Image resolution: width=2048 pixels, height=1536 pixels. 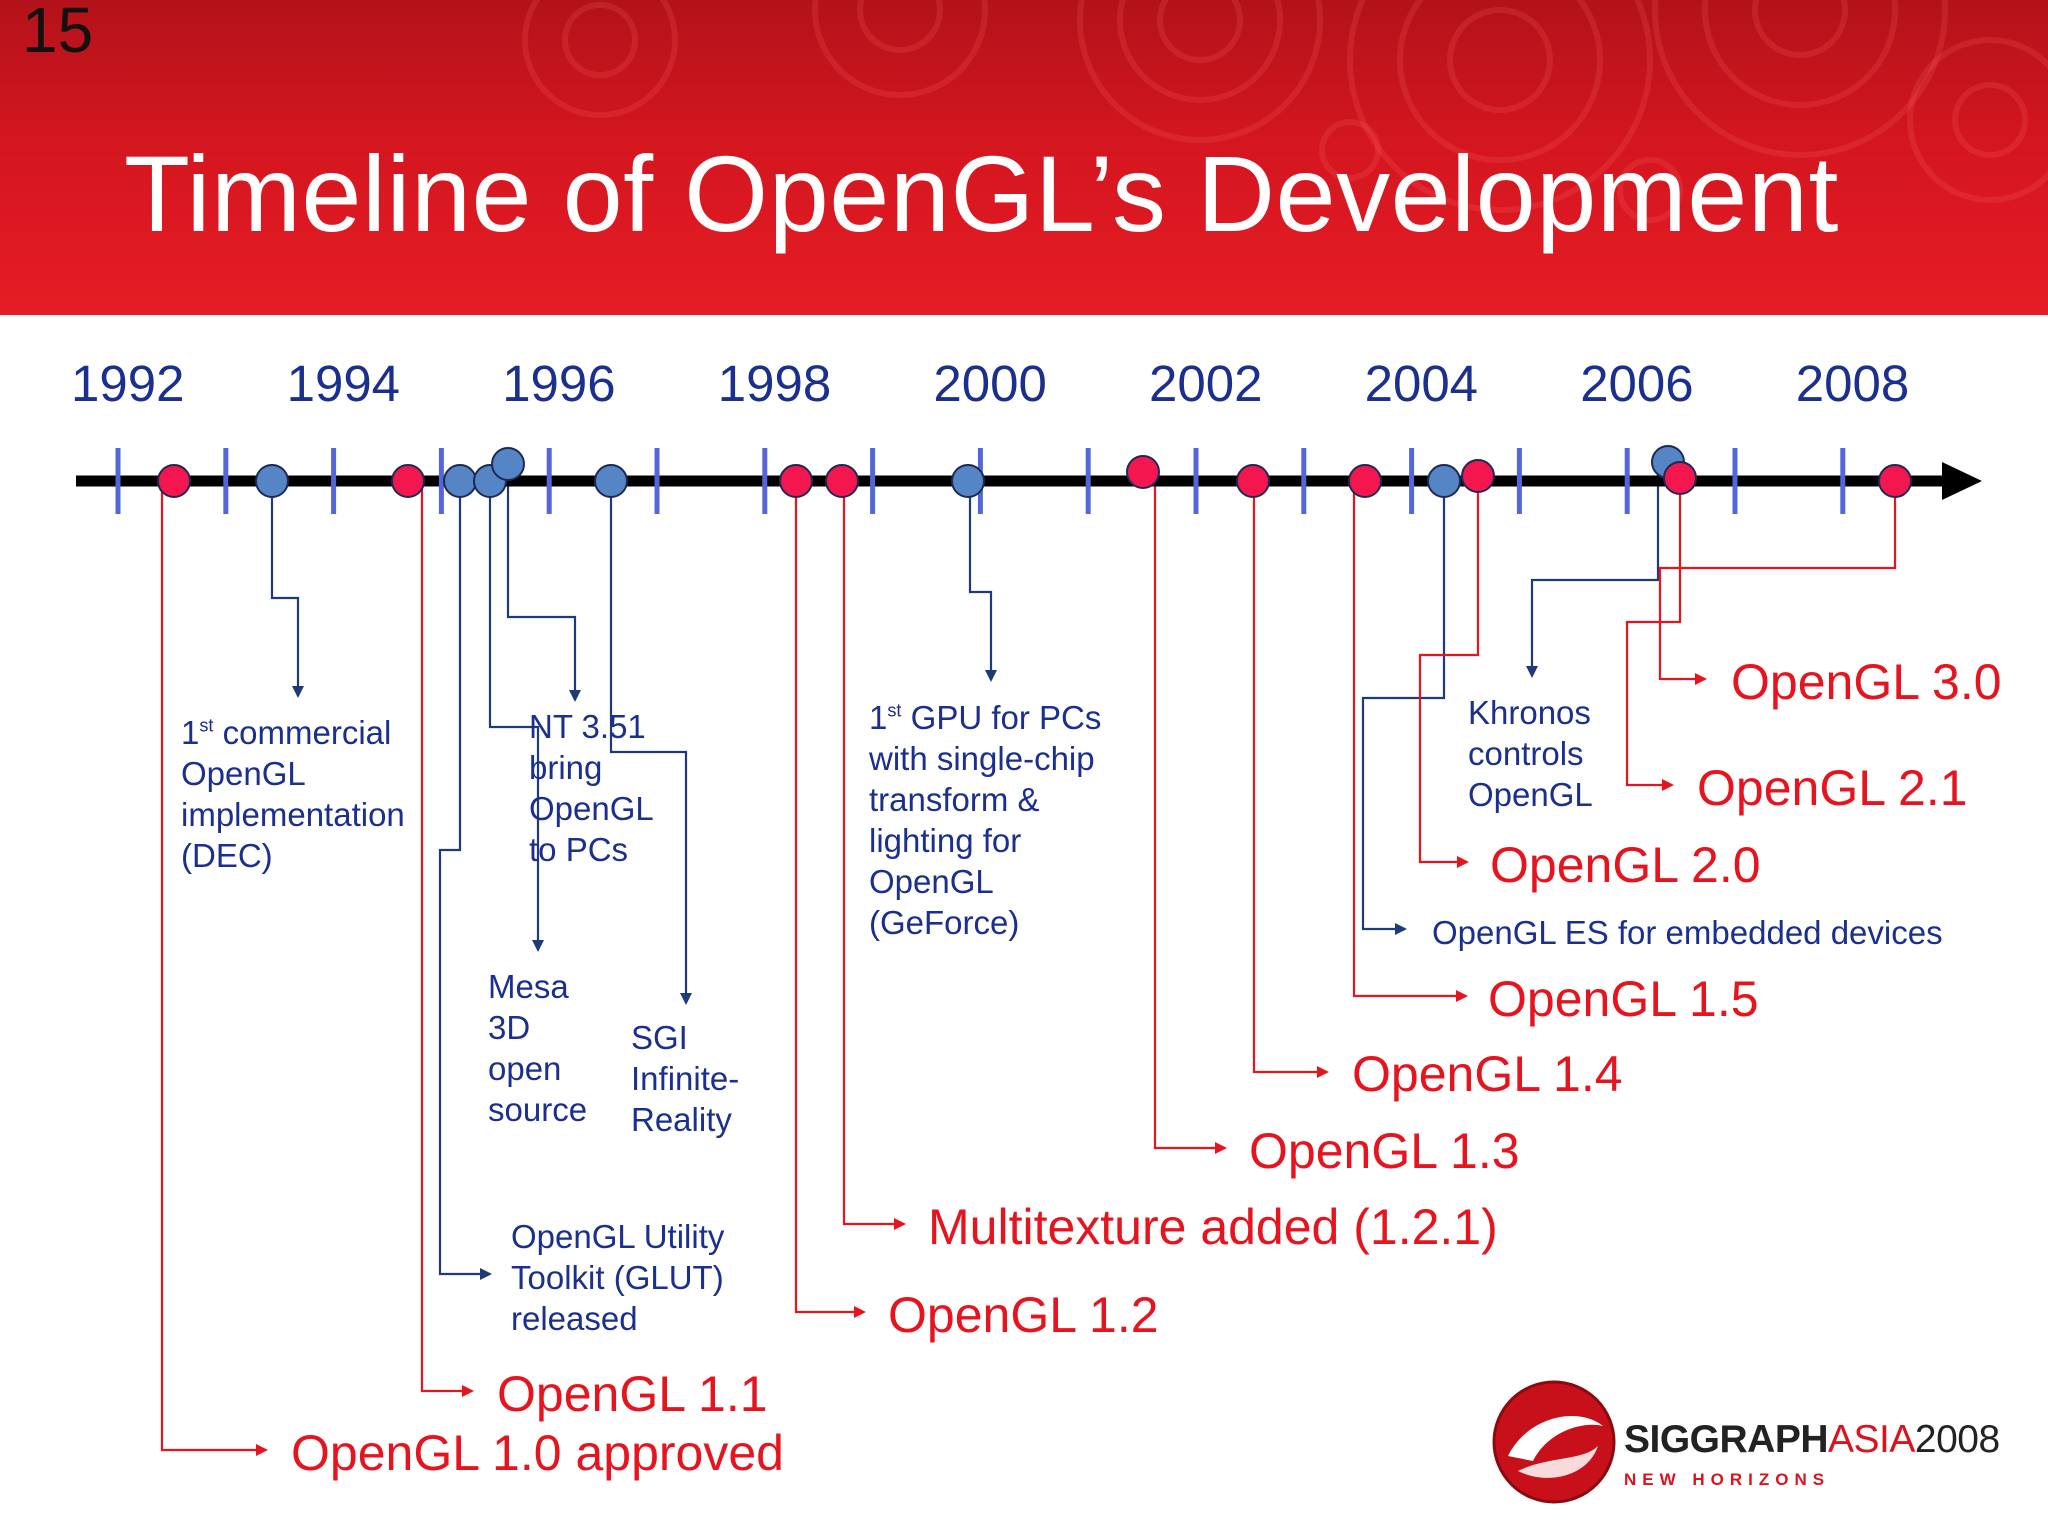 What do you see at coordinates (1832, 788) in the screenshot?
I see `event-label-gl21: OpenGL 2.1` at bounding box center [1832, 788].